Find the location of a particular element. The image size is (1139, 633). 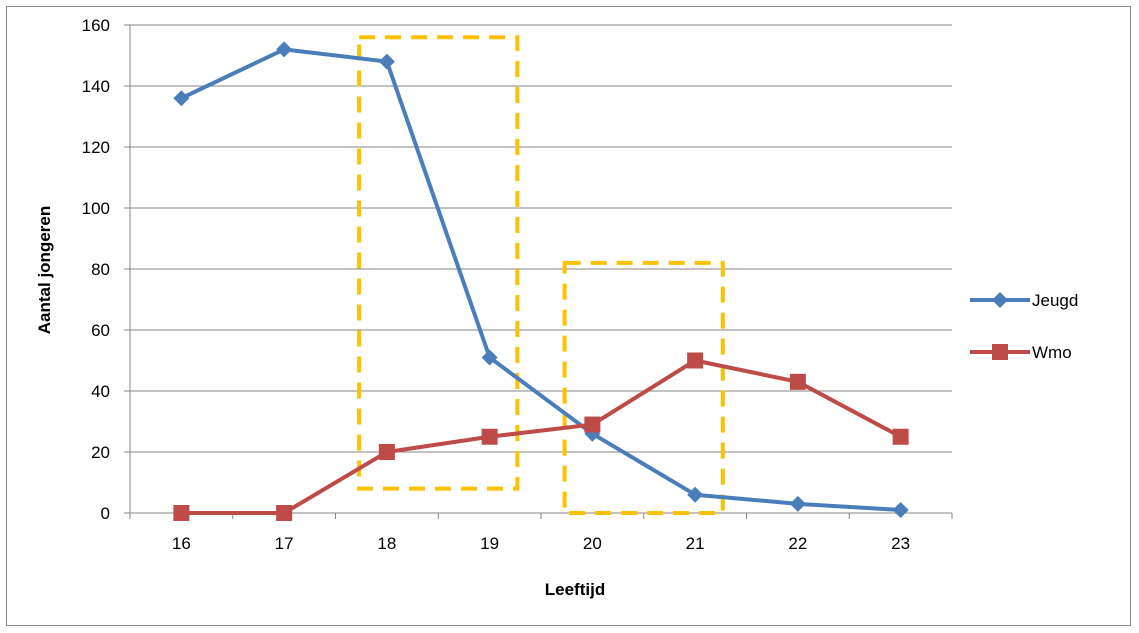

x-tick-label: 20 is located at coordinates (592, 543).